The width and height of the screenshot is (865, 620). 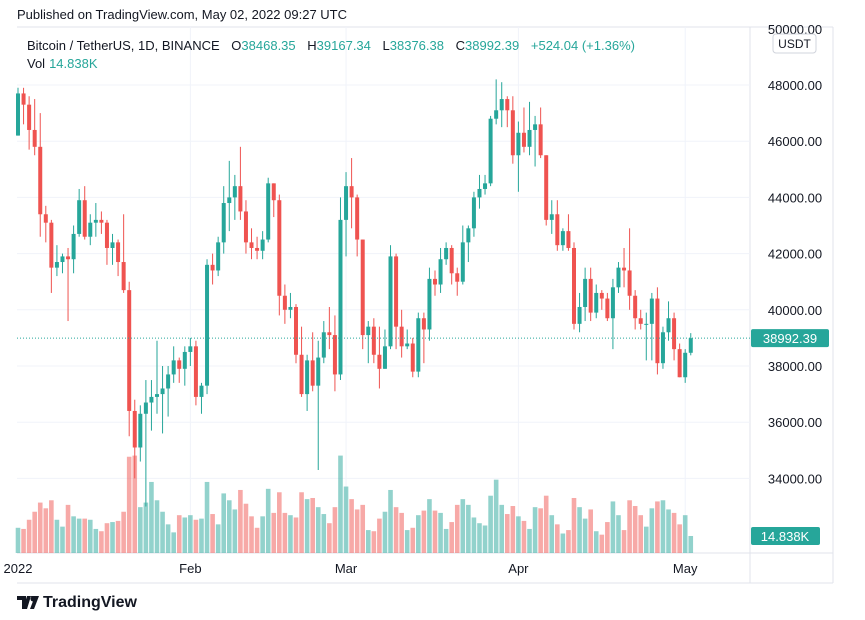 What do you see at coordinates (123, 45) in the screenshot?
I see `symbol-title: Bitcoin / TetherUS, 1D, BINANCE` at bounding box center [123, 45].